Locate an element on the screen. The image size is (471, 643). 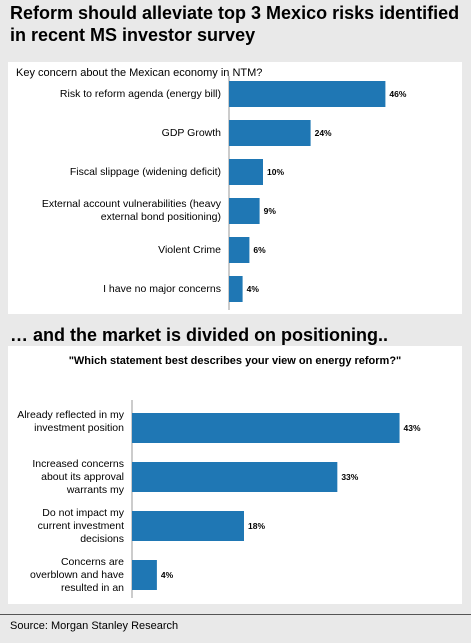
data-label: 6% is located at coordinates (259, 250).